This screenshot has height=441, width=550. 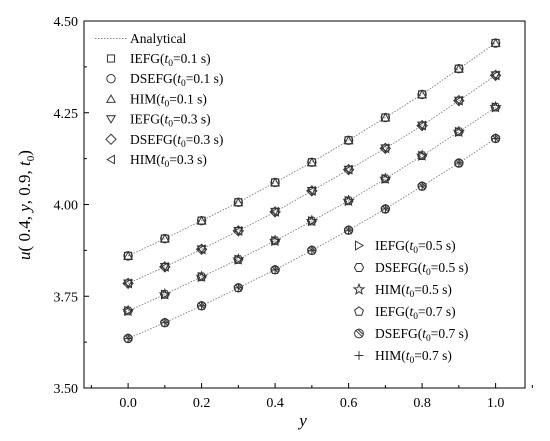 I want to click on legend-label: IEFG(t0=0.3 s), so click(x=170, y=121).